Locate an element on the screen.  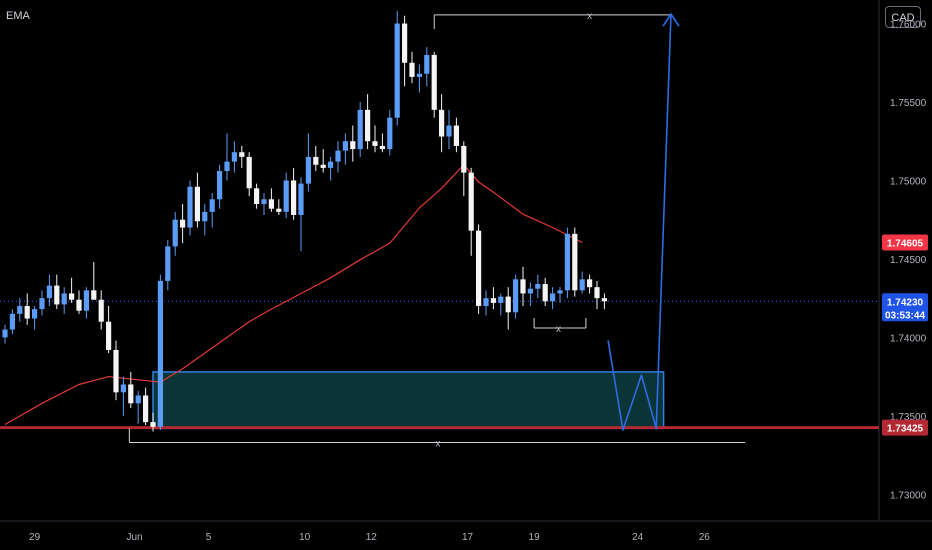
price-labels: 1.74605 1.74230 03:53:44 1.73425 is located at coordinates (905, 335).